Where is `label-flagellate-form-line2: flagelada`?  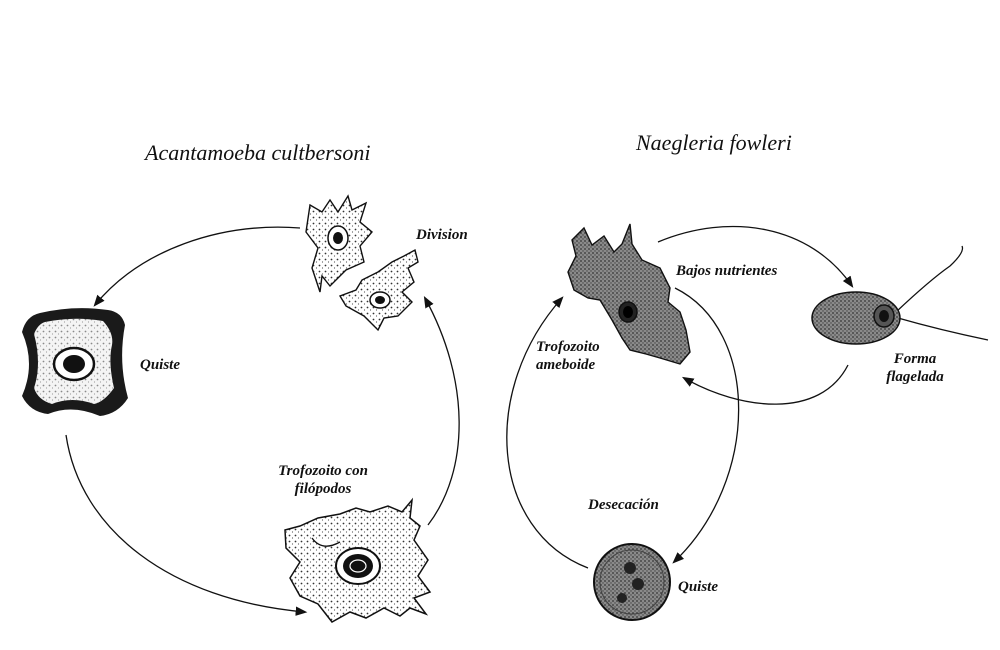
label-flagellate-form-line2: flagelada is located at coordinates (915, 377).